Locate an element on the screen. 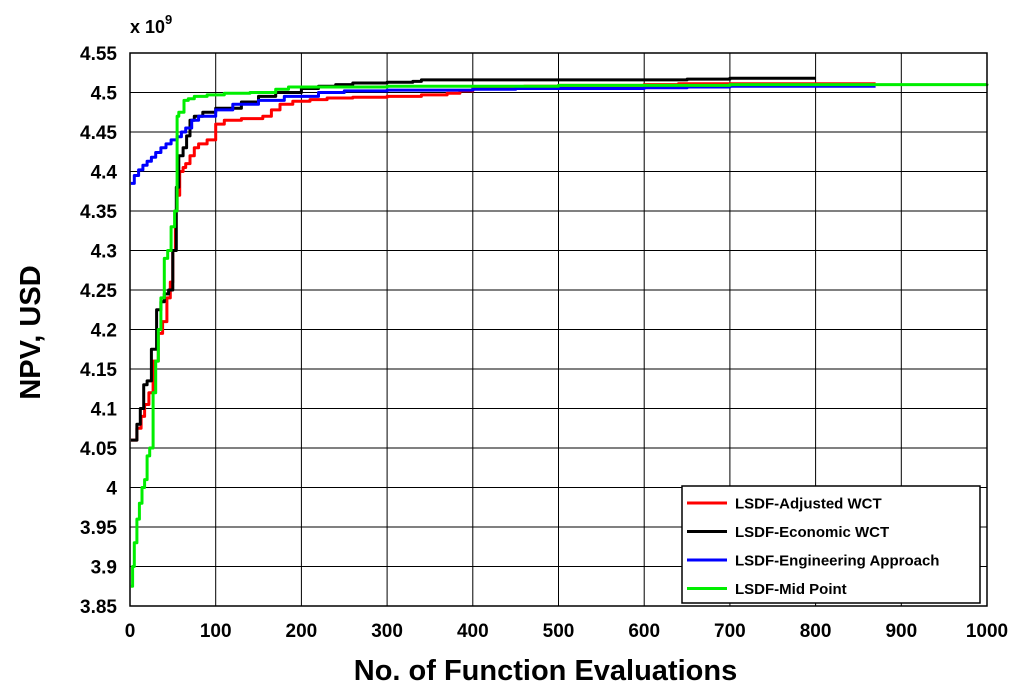  y-tick-label: 4.5 is located at coordinates (104, 94).